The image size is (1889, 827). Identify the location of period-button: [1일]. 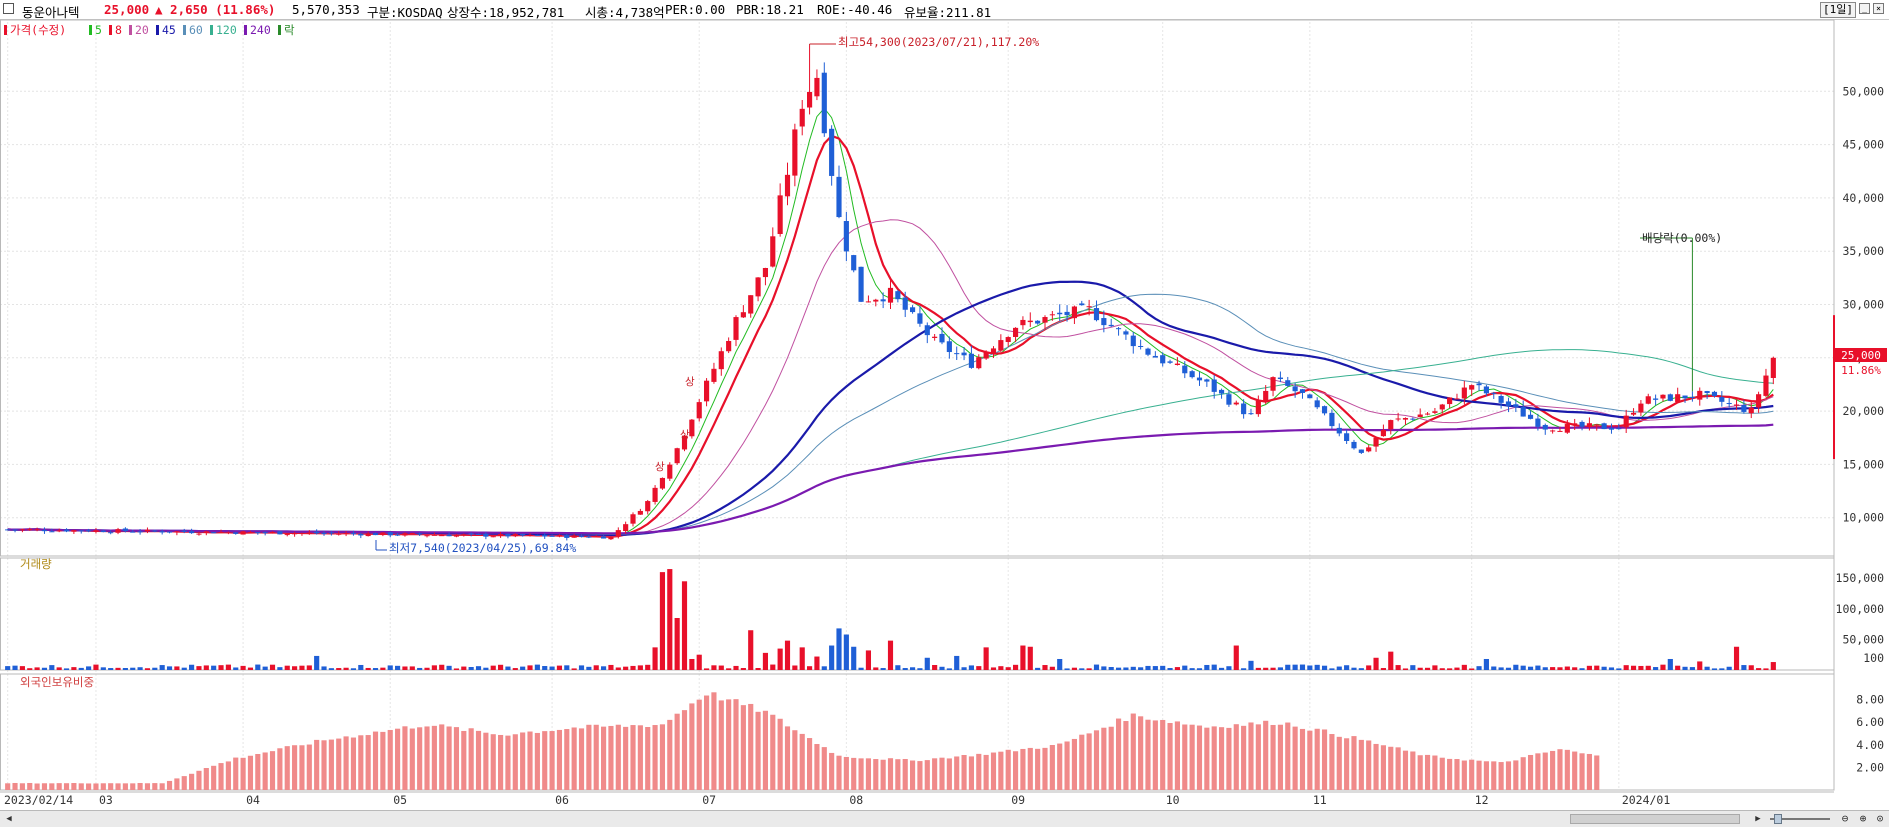
(1838, 10).